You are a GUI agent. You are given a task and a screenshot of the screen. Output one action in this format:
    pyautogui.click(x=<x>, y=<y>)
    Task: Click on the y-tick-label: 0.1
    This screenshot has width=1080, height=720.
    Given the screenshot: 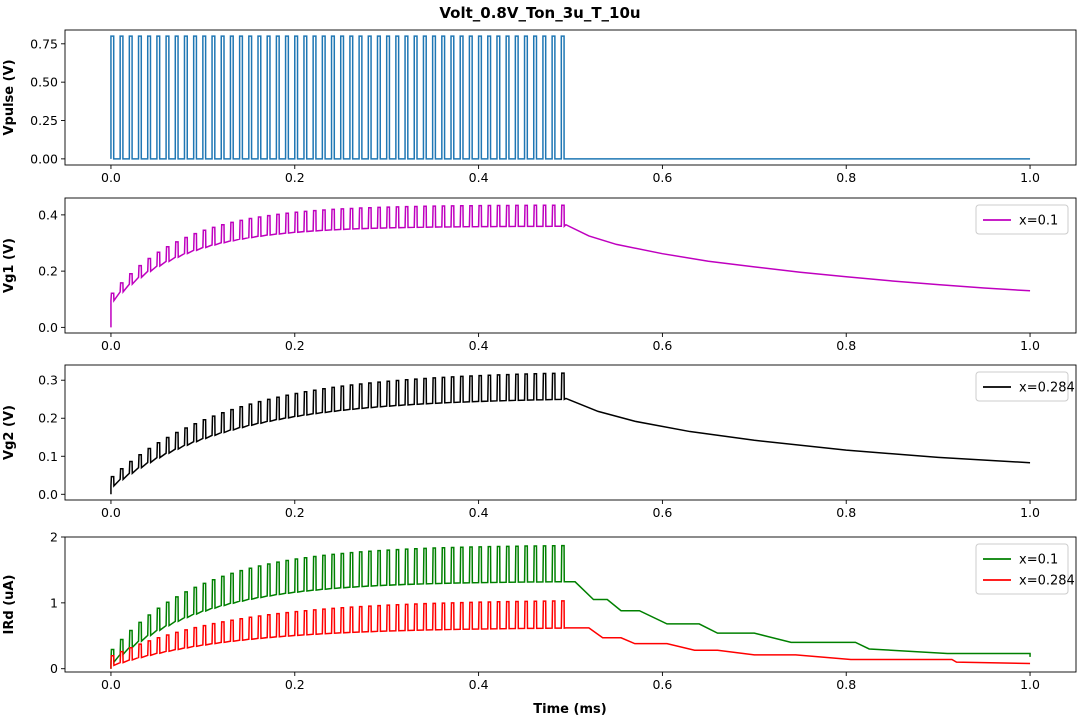 What is the action you would take?
    pyautogui.click(x=48, y=456)
    